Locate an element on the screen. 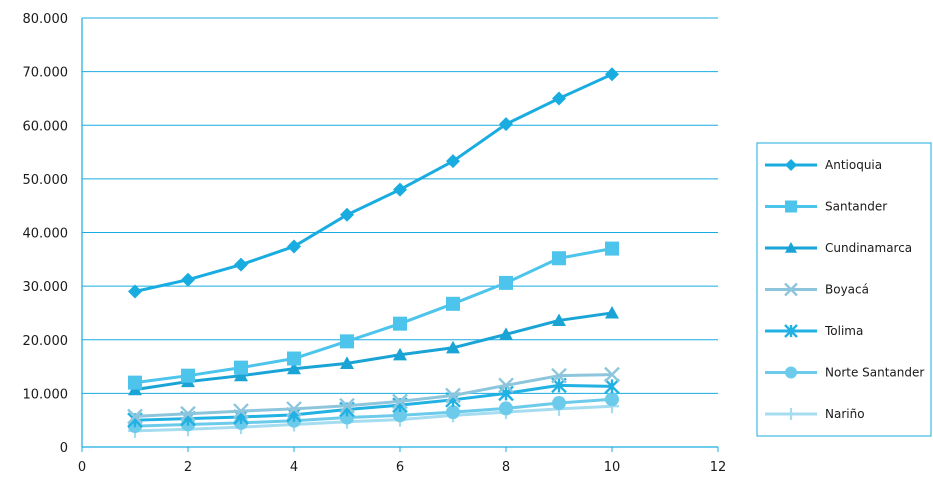 Image resolution: width=933 pixels, height=478 pixels. y-tick-label: 20.000 is located at coordinates (46, 341).